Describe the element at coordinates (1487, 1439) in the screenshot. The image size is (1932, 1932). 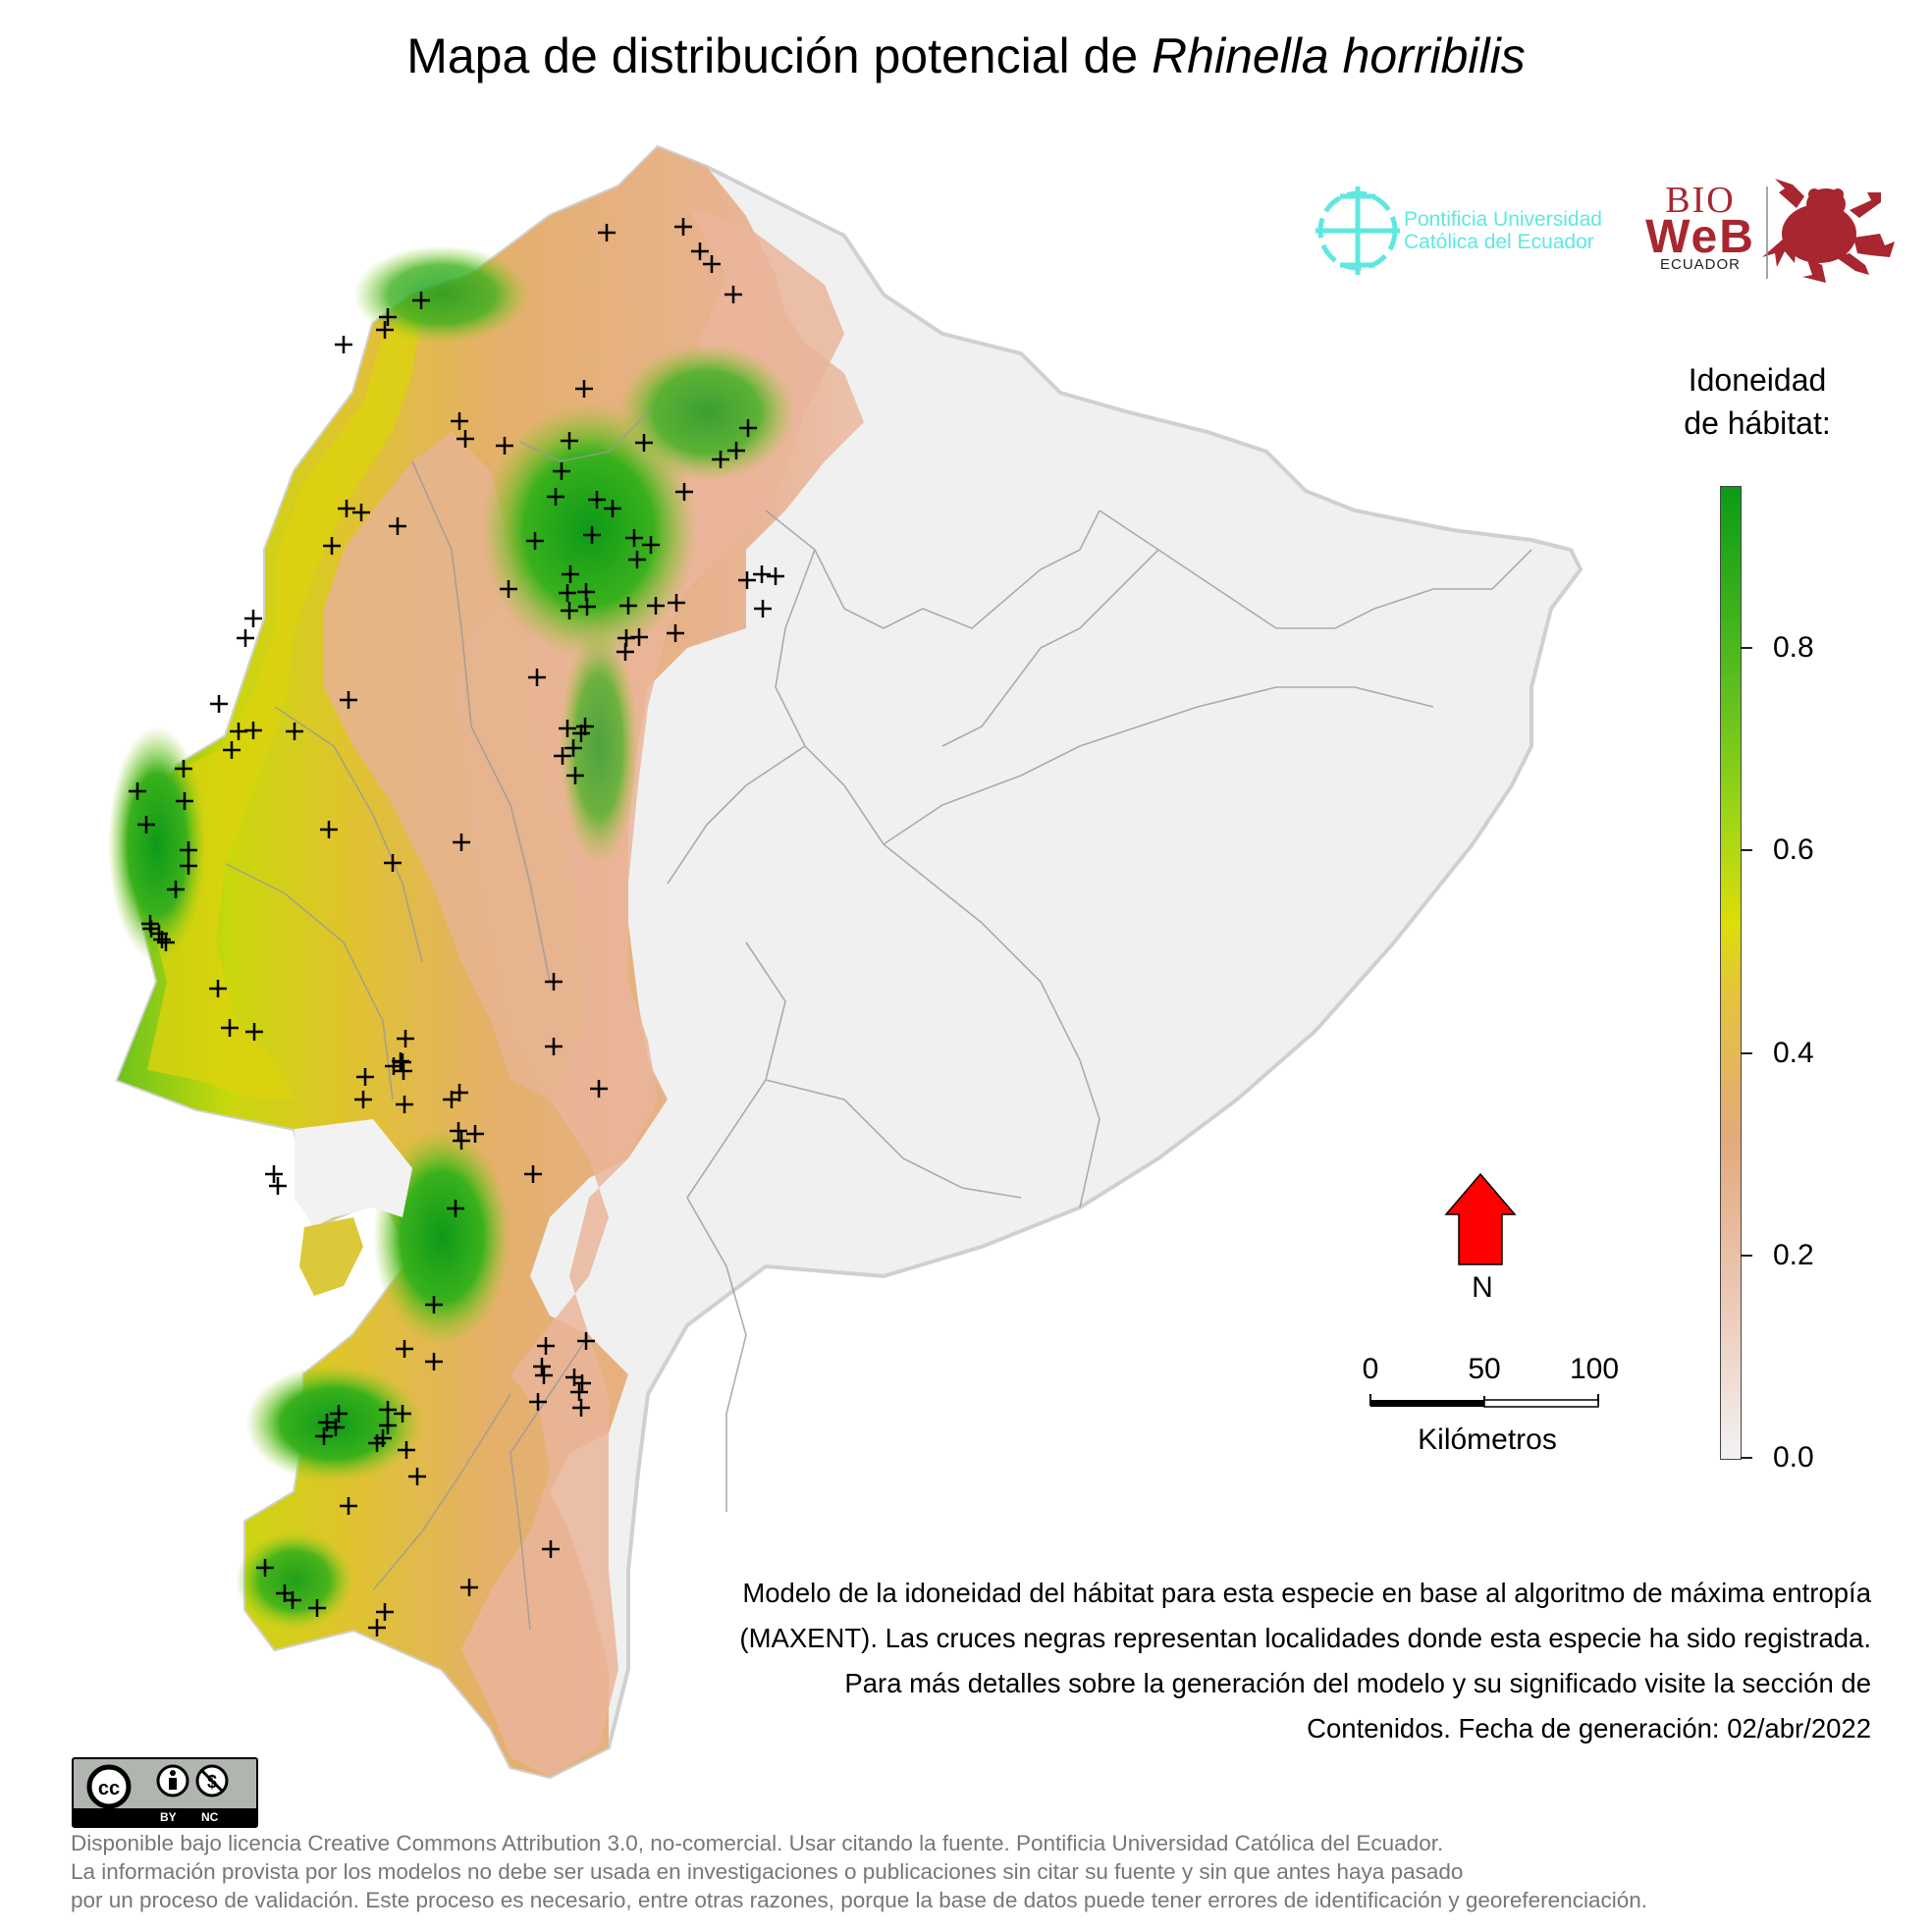
I see `scale-bar-unit: Kilómetros` at that location.